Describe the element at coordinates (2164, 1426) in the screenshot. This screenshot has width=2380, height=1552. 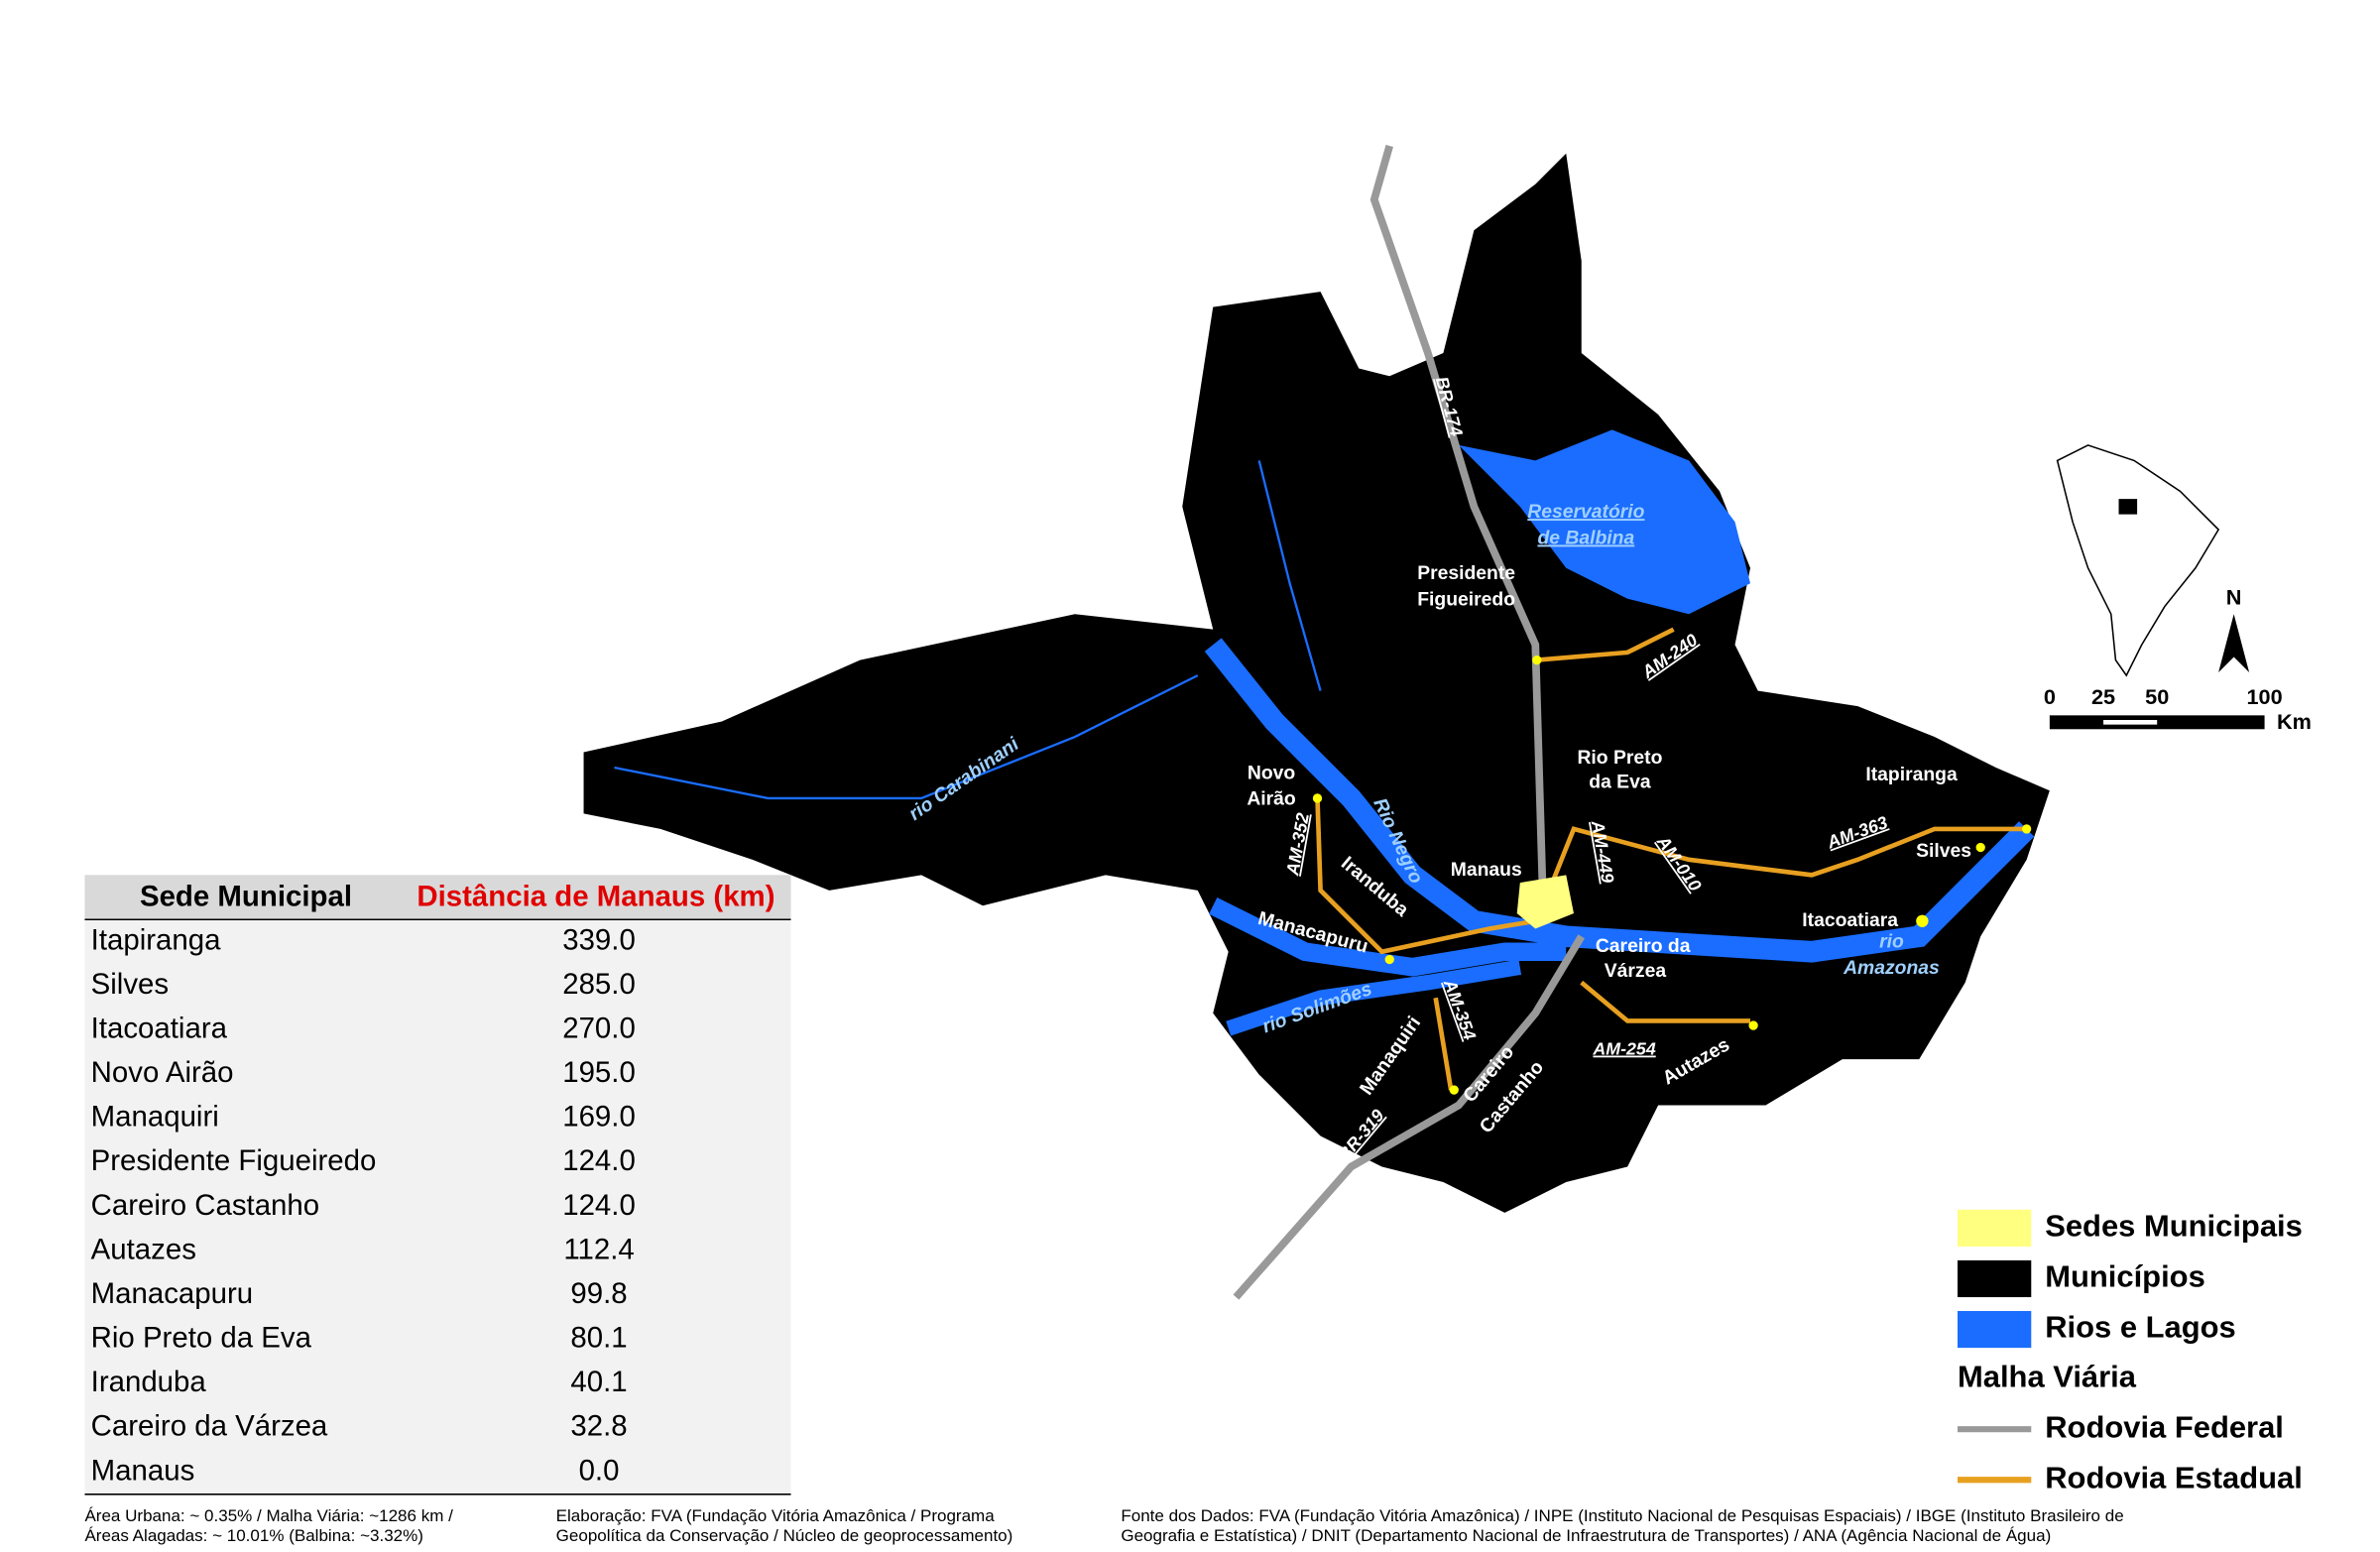
I see `legend-label: Rodovia Federal` at that location.